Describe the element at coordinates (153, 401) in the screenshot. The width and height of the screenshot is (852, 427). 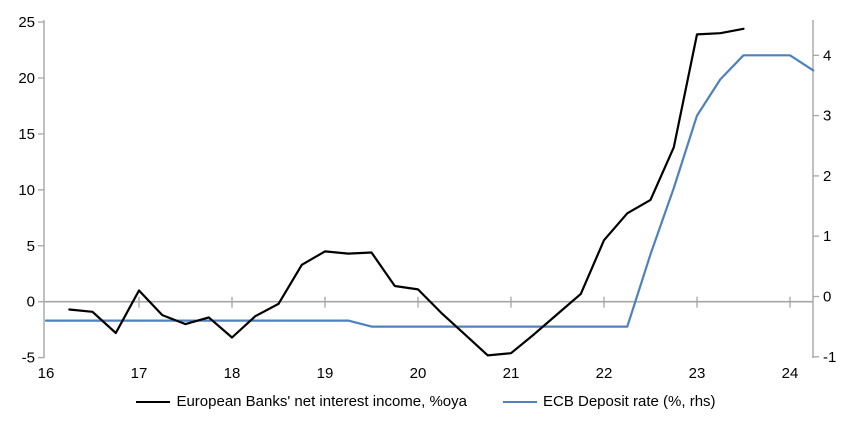
I see `nii-line-swatch` at that location.